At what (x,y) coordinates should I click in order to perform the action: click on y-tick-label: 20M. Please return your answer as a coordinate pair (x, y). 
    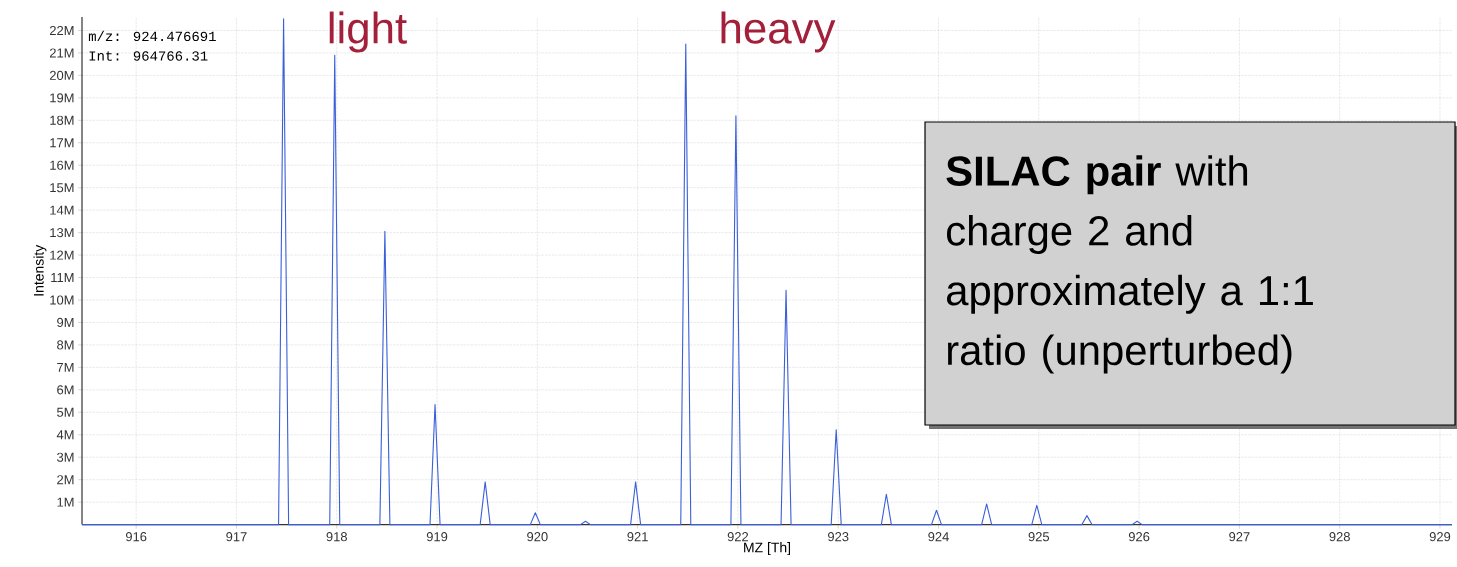
    Looking at the image, I should click on (61, 75).